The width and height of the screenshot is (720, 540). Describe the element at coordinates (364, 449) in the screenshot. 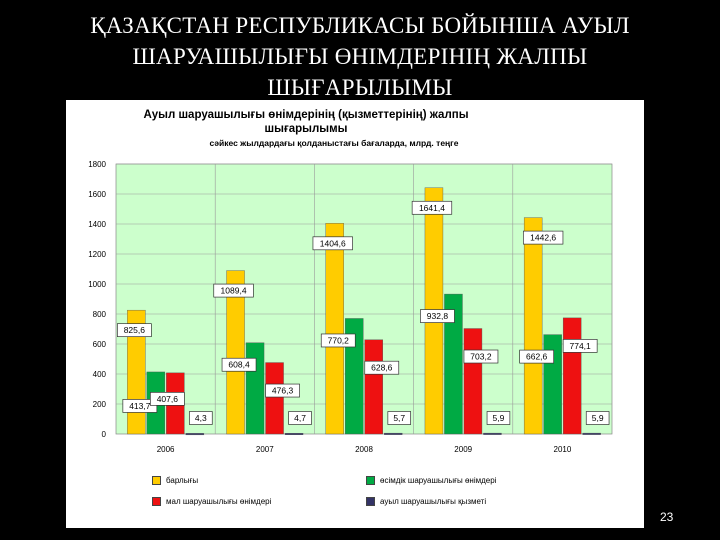

I see `x-tick-label-2008: 2008` at that location.